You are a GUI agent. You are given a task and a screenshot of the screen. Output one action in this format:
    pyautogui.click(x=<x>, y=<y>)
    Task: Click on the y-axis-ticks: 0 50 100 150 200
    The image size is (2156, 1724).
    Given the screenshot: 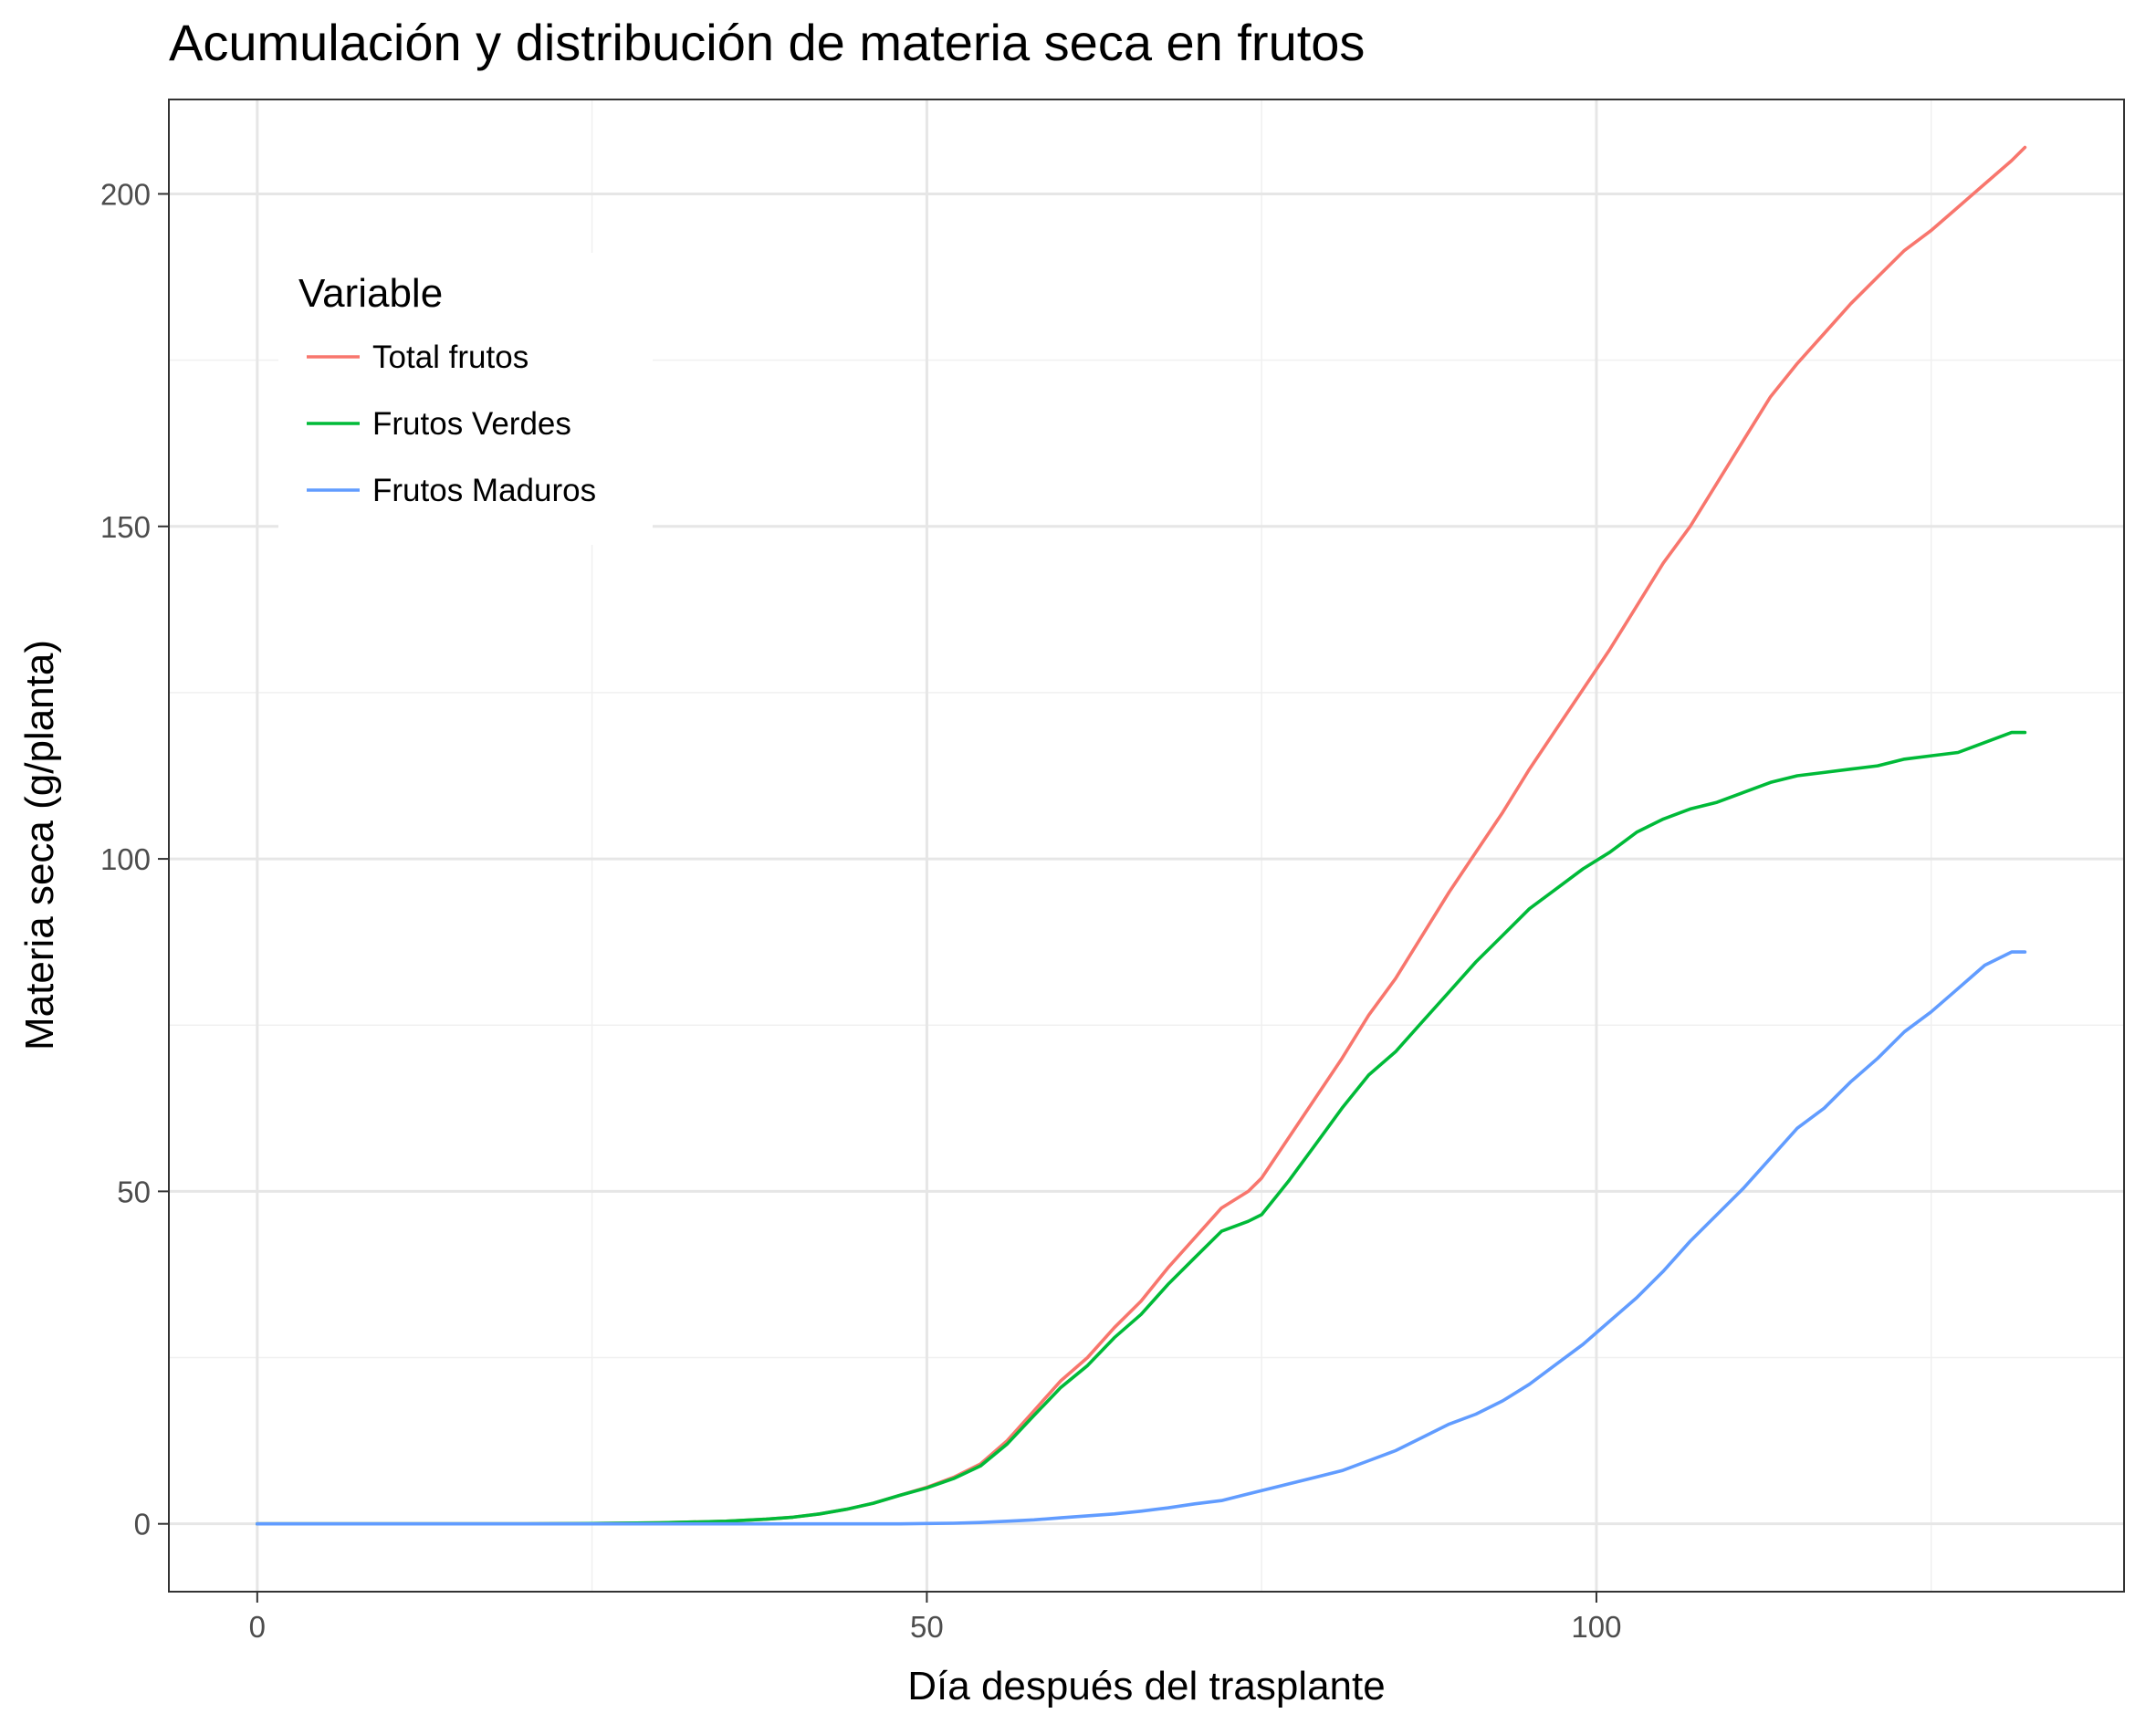 What is the action you would take?
    pyautogui.click(x=134, y=859)
    